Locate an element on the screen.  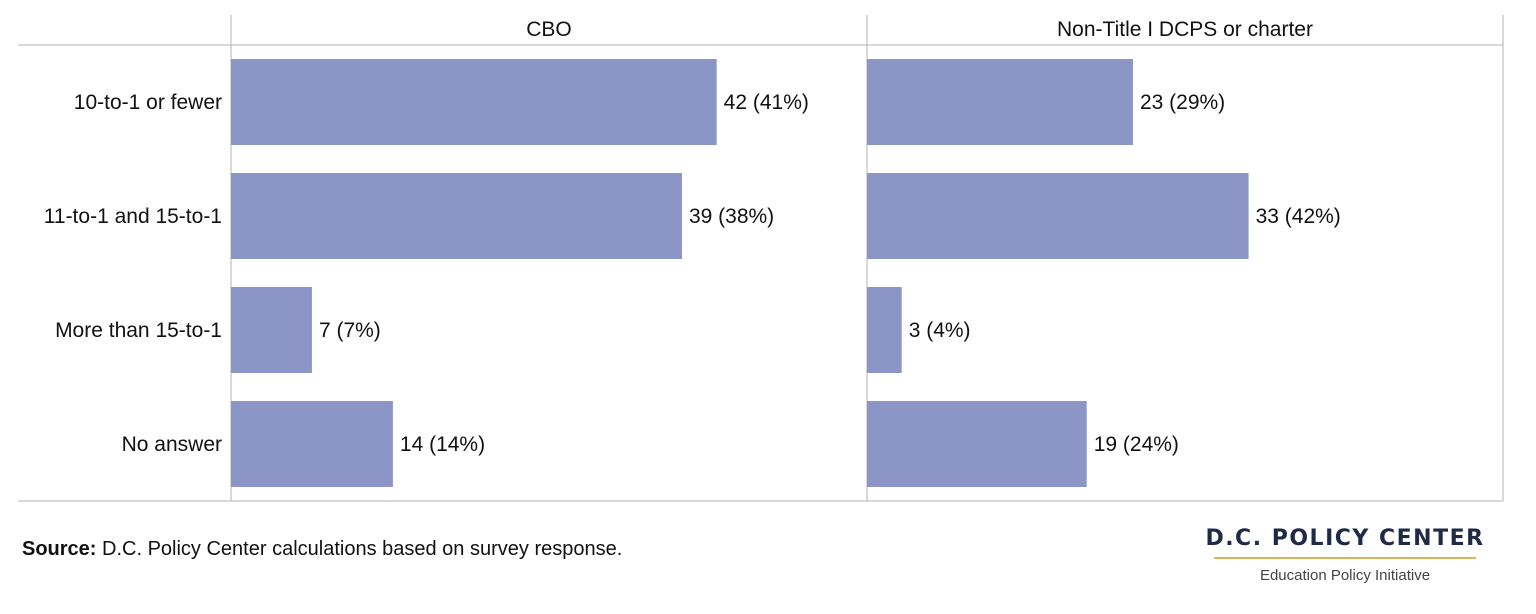
source-label: Source: is located at coordinates (59, 549).